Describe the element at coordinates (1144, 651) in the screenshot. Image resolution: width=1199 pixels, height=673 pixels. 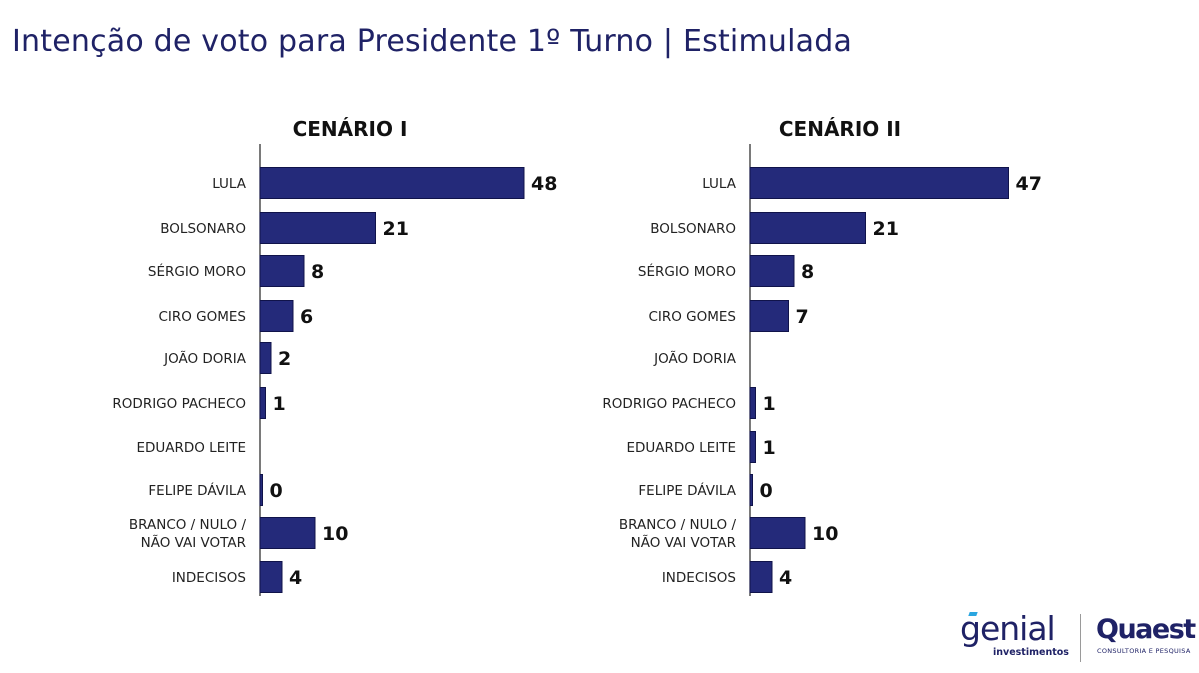
I see `quaest-logo-sub: CONSULTORIA E PESQUISA` at that location.